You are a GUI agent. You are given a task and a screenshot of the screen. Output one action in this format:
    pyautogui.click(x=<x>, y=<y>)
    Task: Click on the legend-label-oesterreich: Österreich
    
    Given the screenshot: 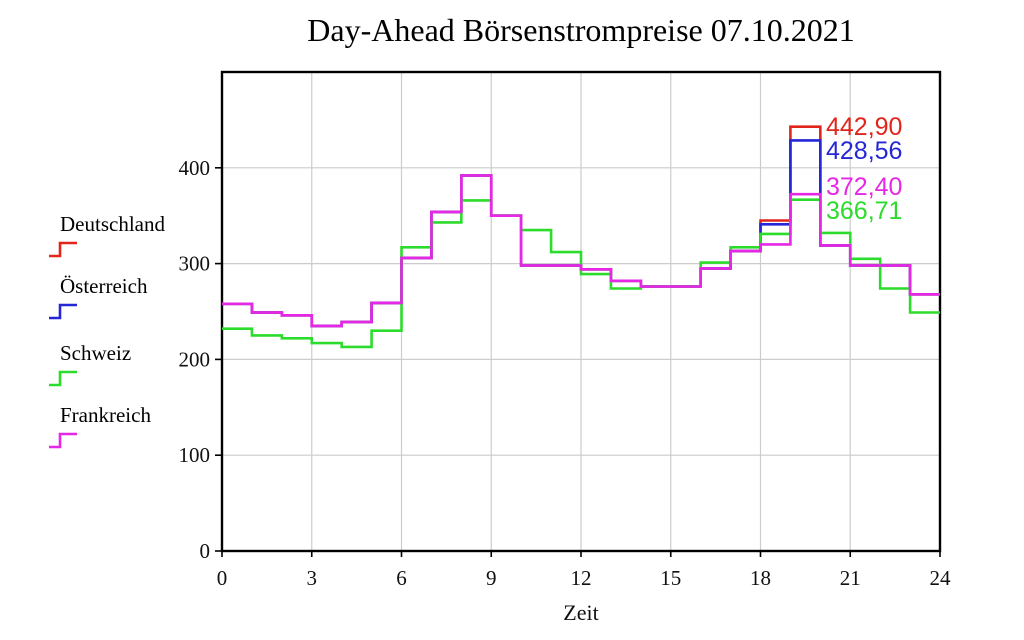 What is the action you would take?
    pyautogui.click(x=104, y=286)
    